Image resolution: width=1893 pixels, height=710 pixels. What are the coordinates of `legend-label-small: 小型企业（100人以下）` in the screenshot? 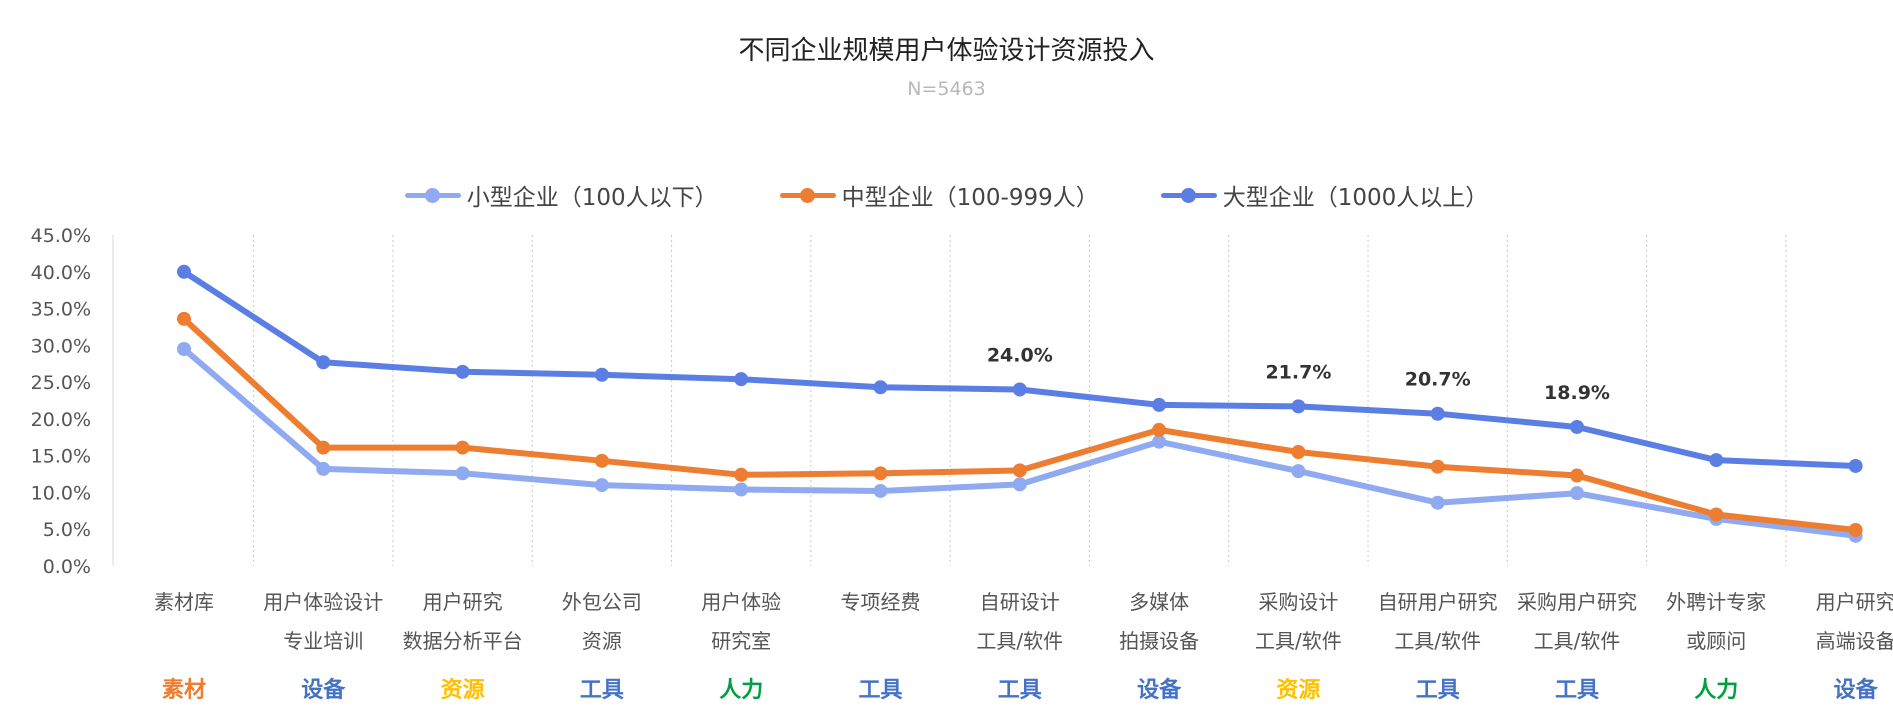 It's located at (592, 198).